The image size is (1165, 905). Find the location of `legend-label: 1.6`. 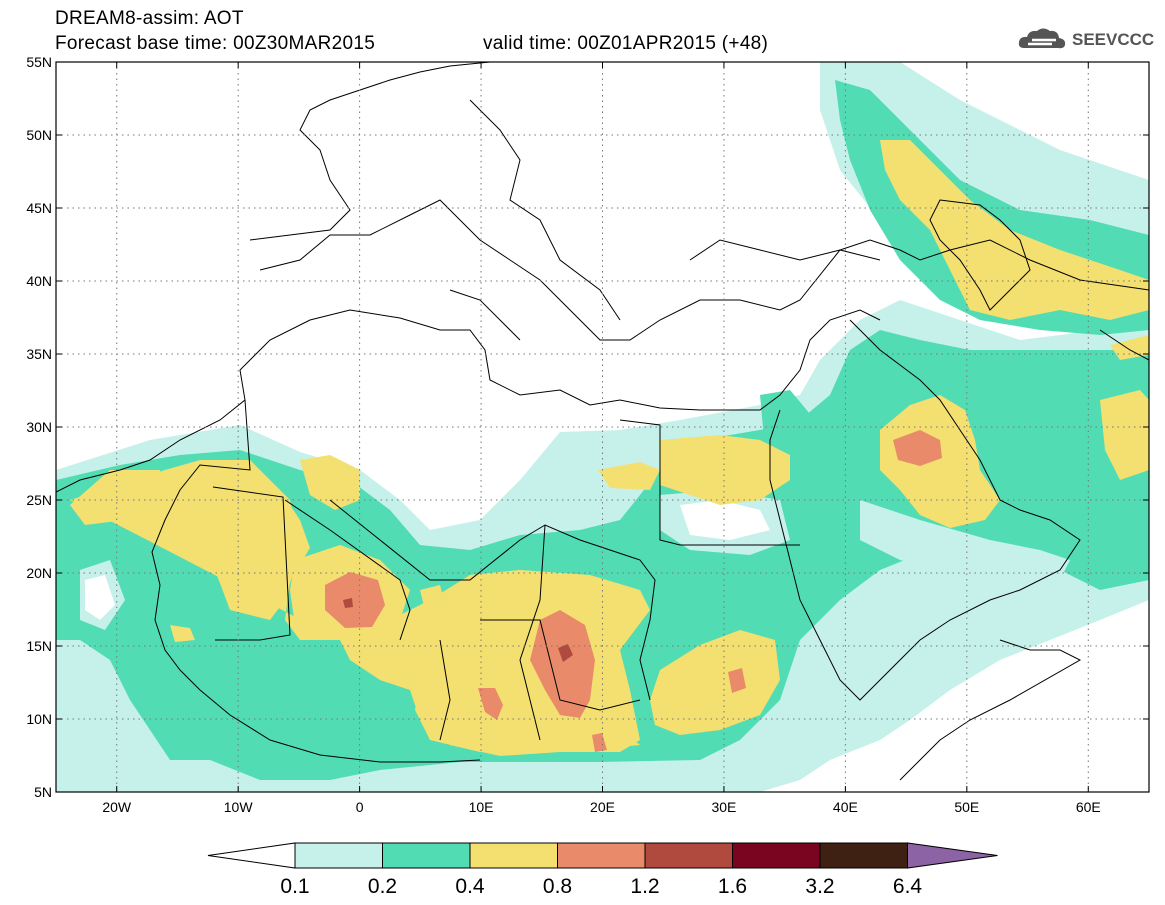

legend-label: 1.6 is located at coordinates (732, 886).